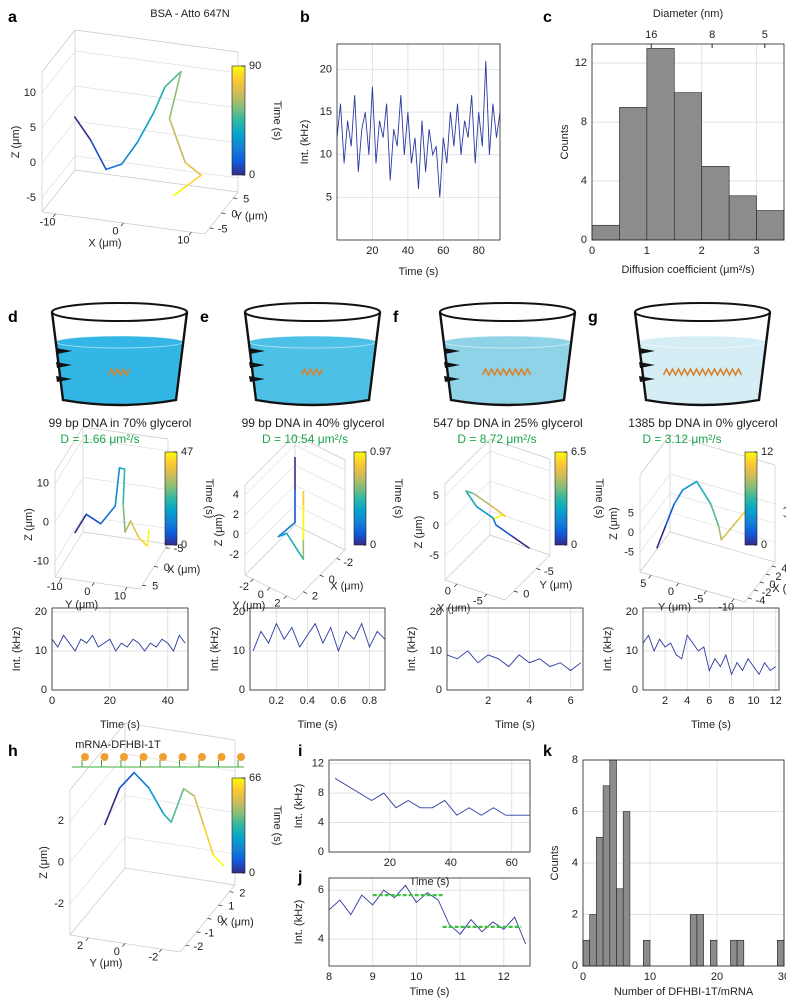  Describe the element at coordinates (305, 439) in the screenshot. I see `diffusion-label: D = 10.54 μm²/s` at that location.